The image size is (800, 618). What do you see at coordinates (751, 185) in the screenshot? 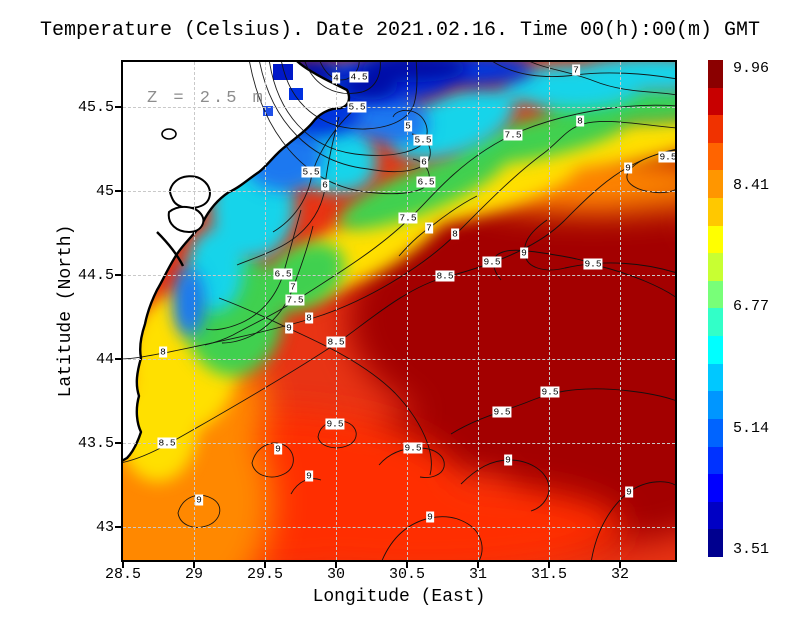
I see `colorbar-tick-label: 8.41` at bounding box center [751, 185].